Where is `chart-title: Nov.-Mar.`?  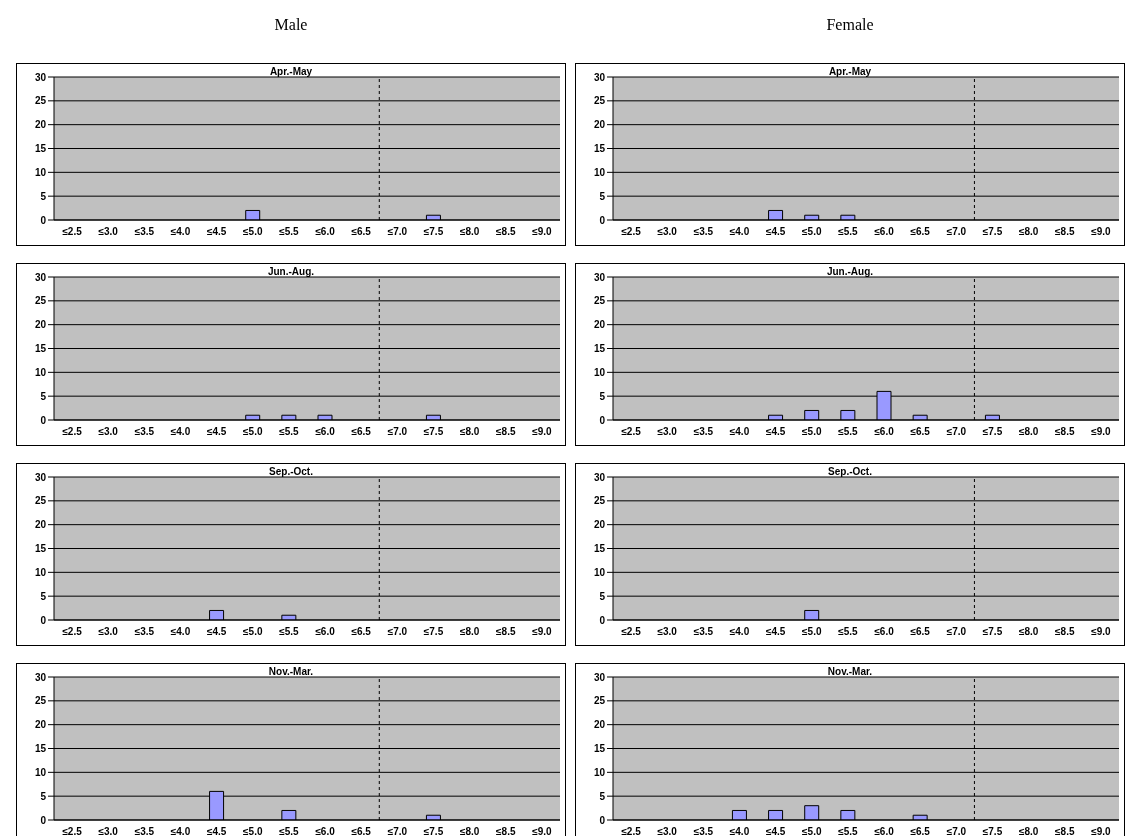
chart-title: Nov.-Mar. is located at coordinates (850, 671).